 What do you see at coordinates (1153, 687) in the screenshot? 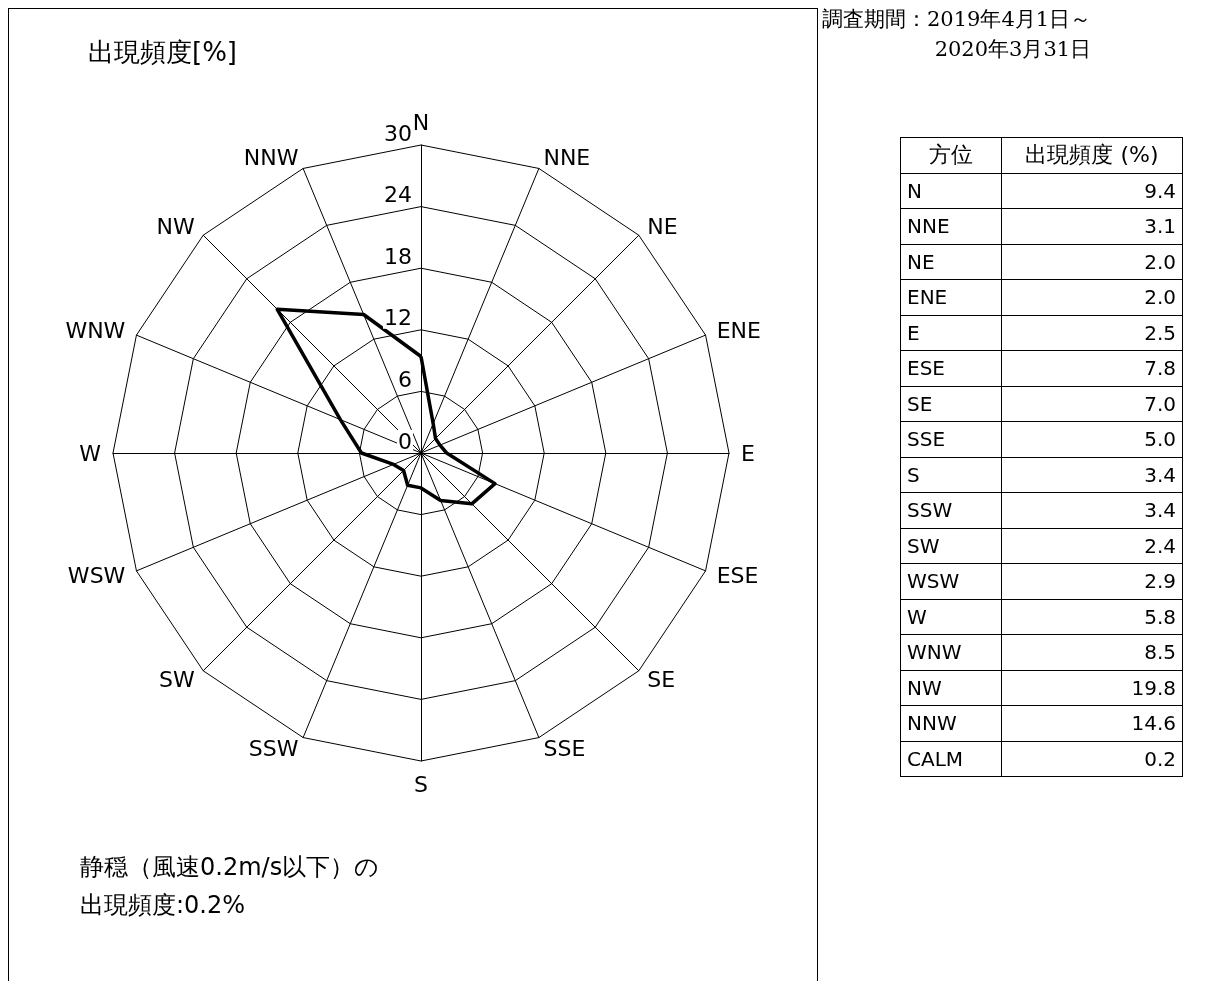
I see `text: 19.8` at bounding box center [1153, 687].